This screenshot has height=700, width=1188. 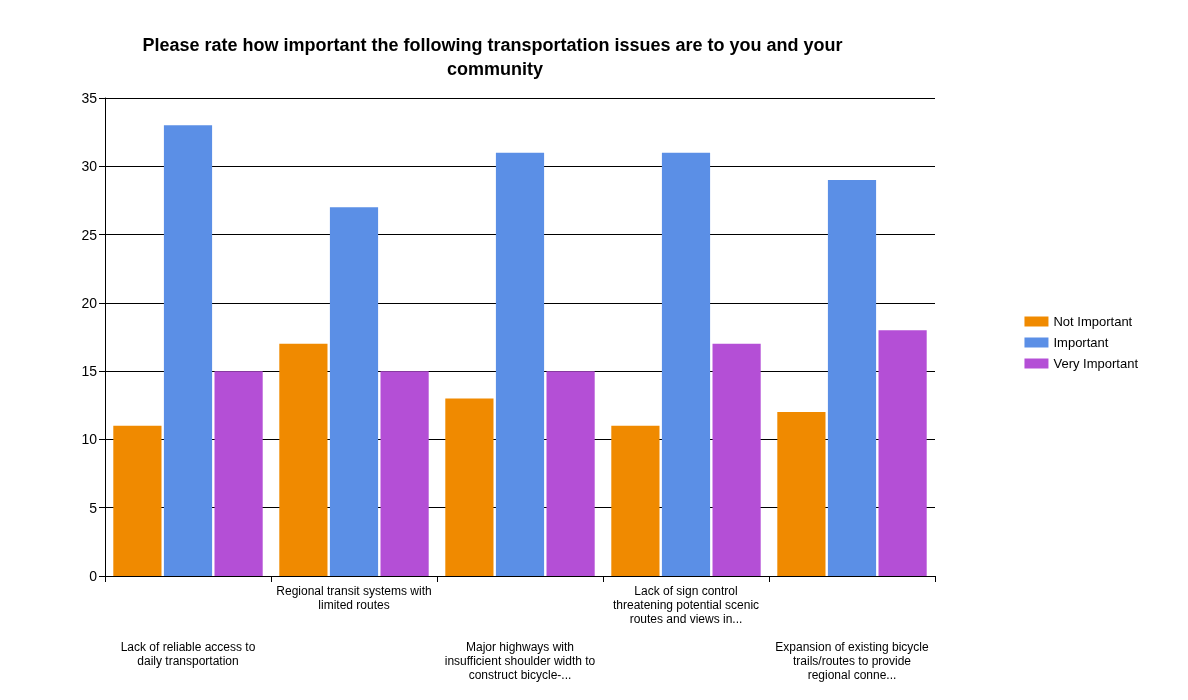 What do you see at coordinates (89, 98) in the screenshot?
I see `y-tick-label: 35` at bounding box center [89, 98].